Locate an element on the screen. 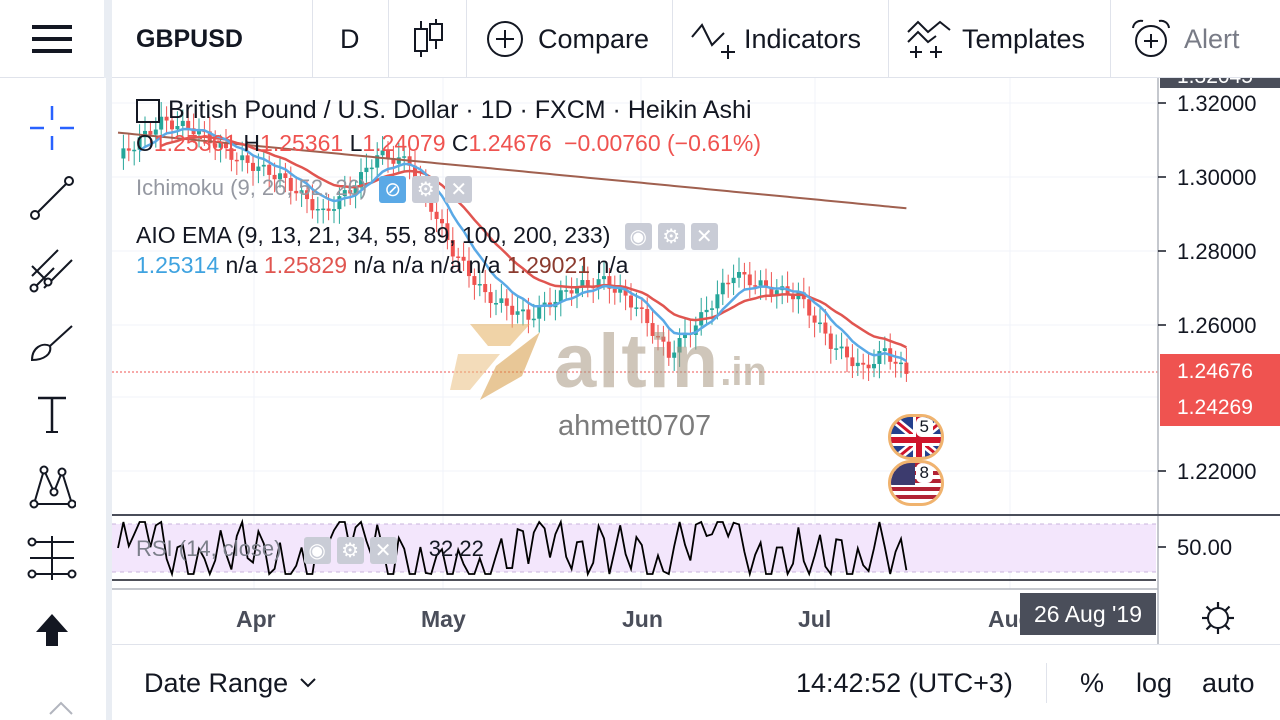  rsi-legend: RSI (14, close) ◉ ⚙ ✕ 32.22 is located at coordinates (310, 550).